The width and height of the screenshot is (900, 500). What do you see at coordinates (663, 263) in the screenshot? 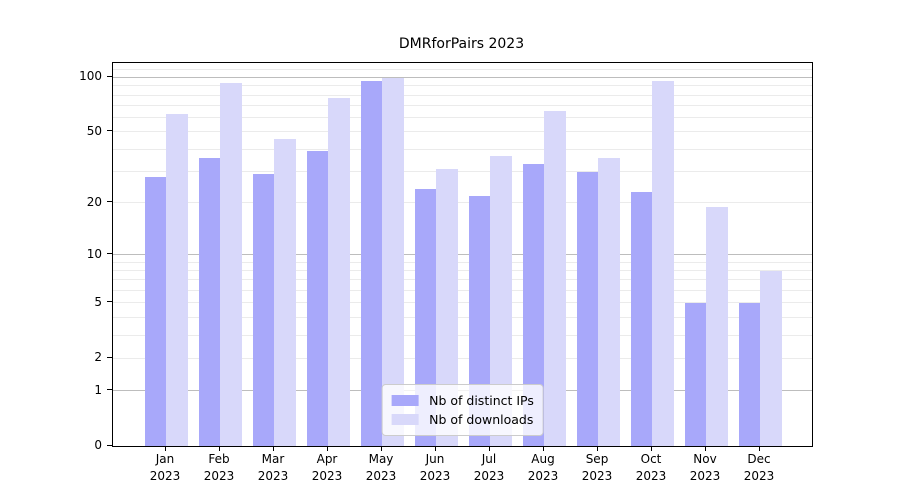
I see `bar-downloads-oct` at bounding box center [663, 263].